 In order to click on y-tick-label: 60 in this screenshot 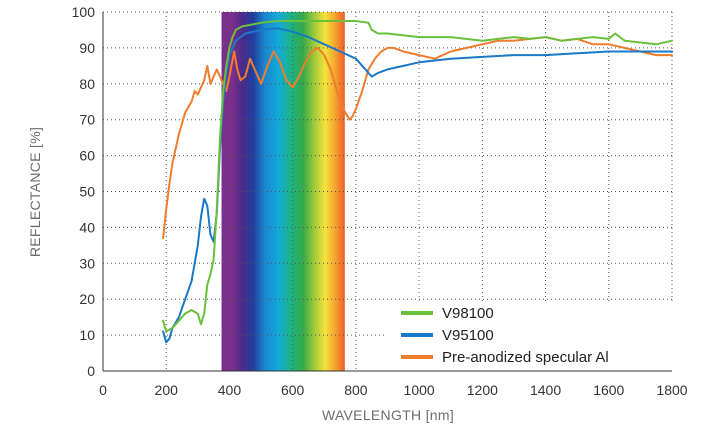, I will do `click(87, 156)`.